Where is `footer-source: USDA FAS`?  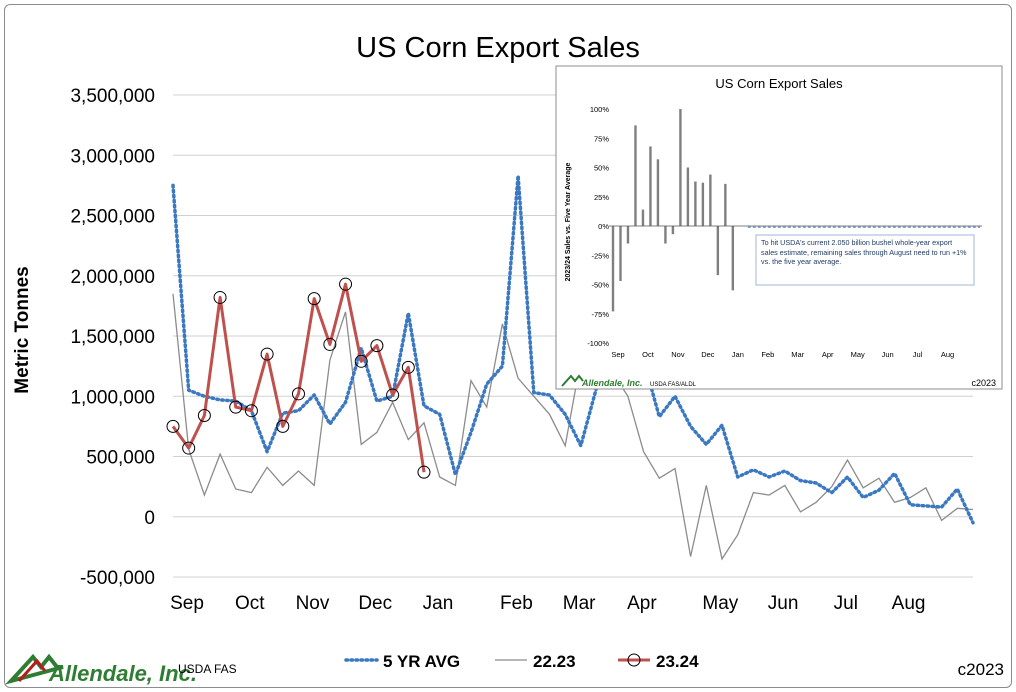
footer-source: USDA FAS is located at coordinates (207, 669).